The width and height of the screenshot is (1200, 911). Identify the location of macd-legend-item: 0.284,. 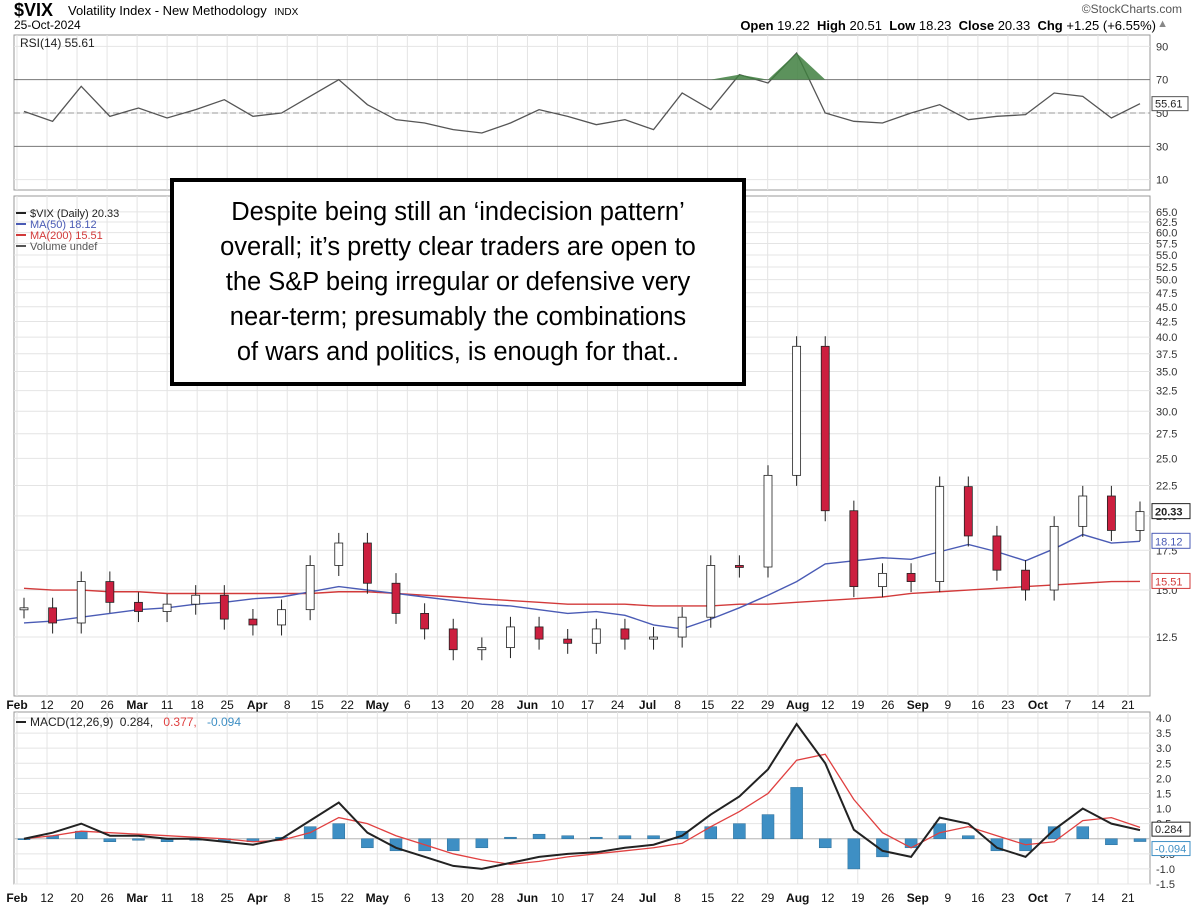
(136, 722).